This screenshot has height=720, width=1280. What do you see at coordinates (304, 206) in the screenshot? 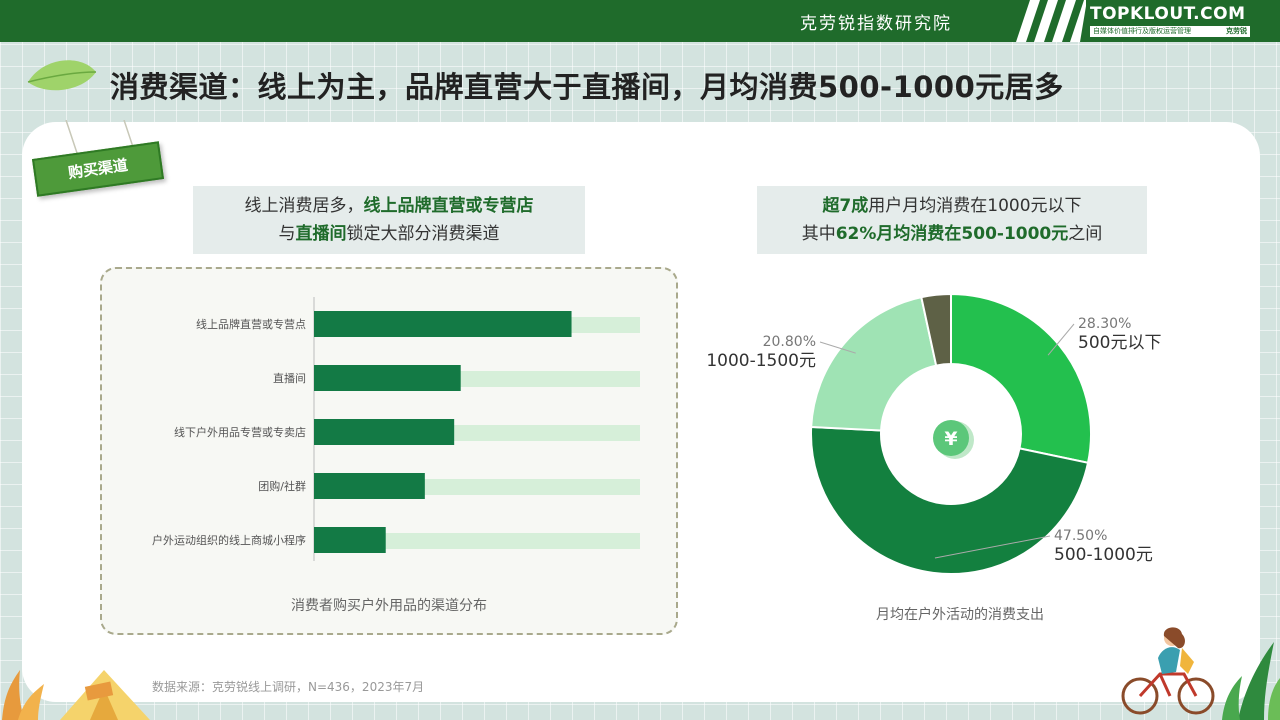
I see `left-callout-text: 线上消费居多，` at bounding box center [304, 206].